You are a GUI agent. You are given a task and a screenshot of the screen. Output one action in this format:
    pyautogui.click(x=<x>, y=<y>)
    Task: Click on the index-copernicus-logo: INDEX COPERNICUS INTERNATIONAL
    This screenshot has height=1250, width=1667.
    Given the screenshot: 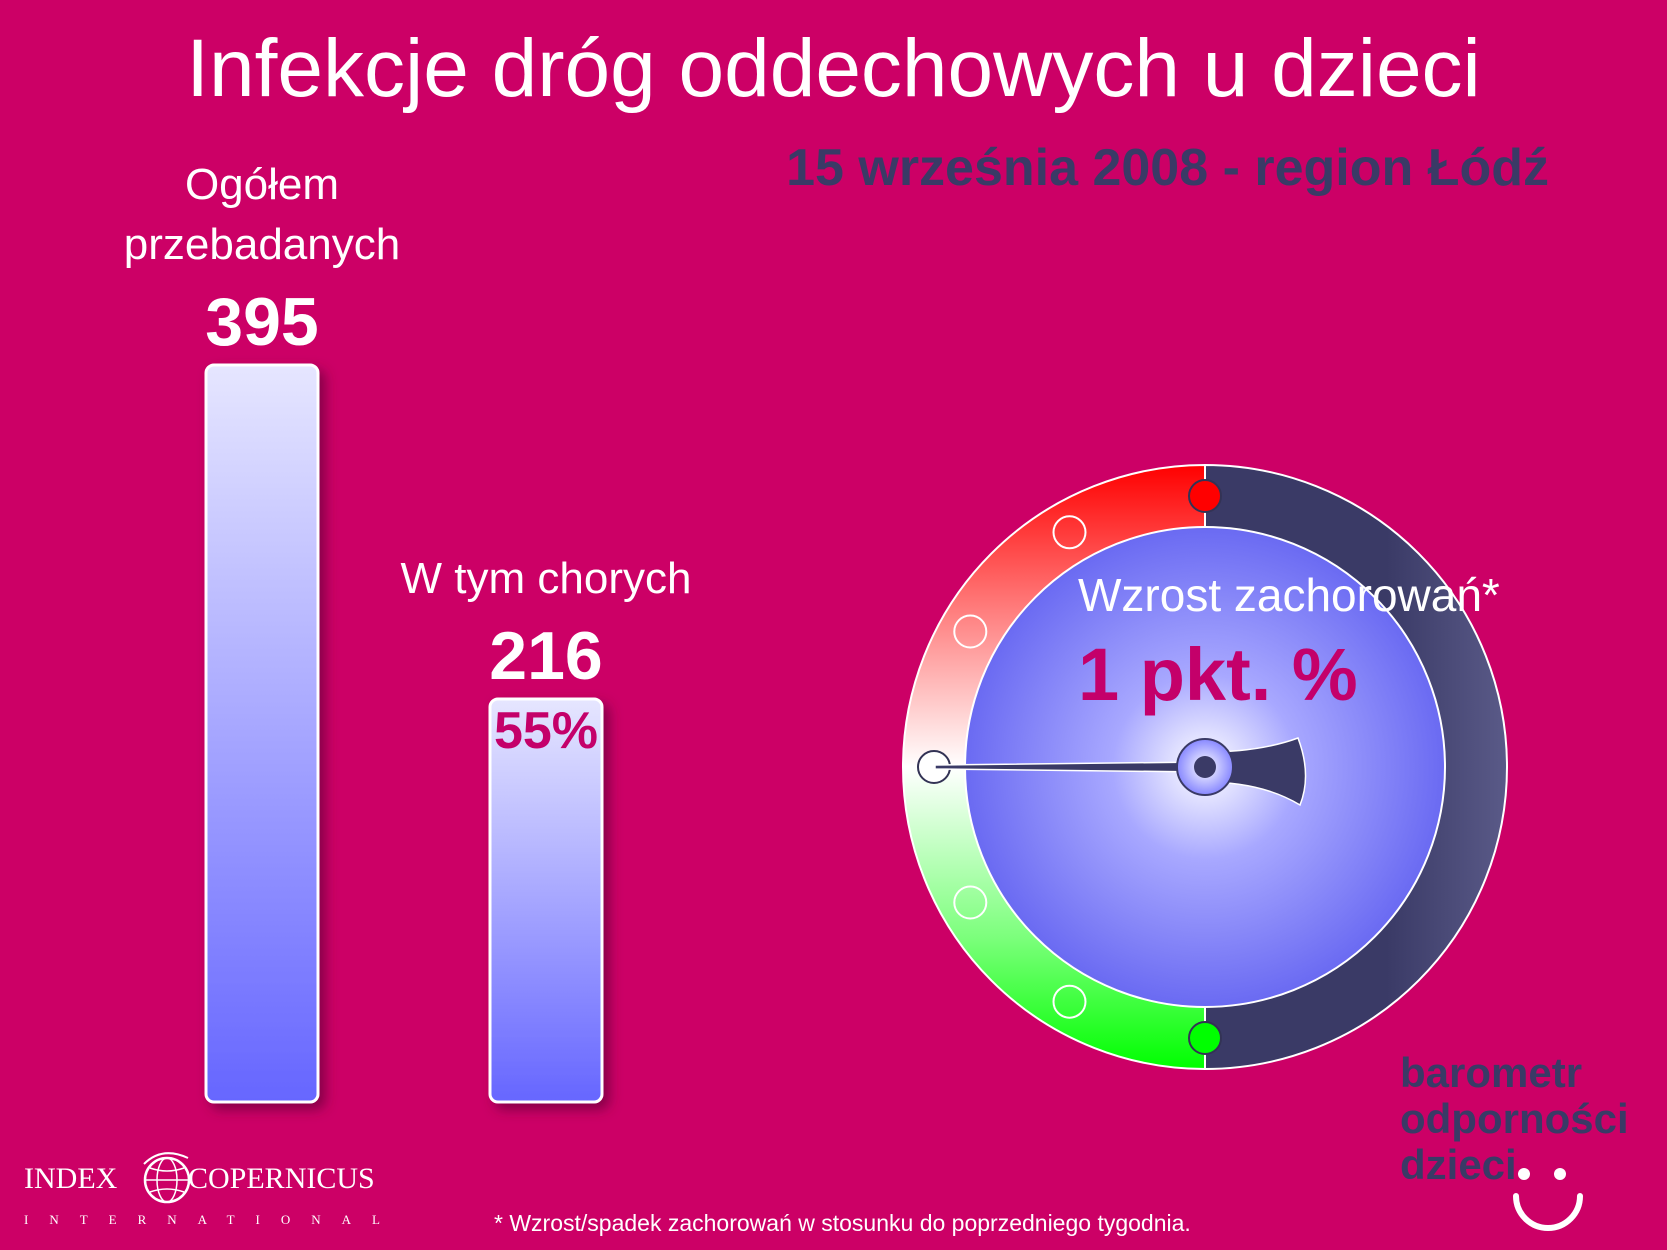 What is the action you would take?
    pyautogui.click(x=204, y=1195)
    